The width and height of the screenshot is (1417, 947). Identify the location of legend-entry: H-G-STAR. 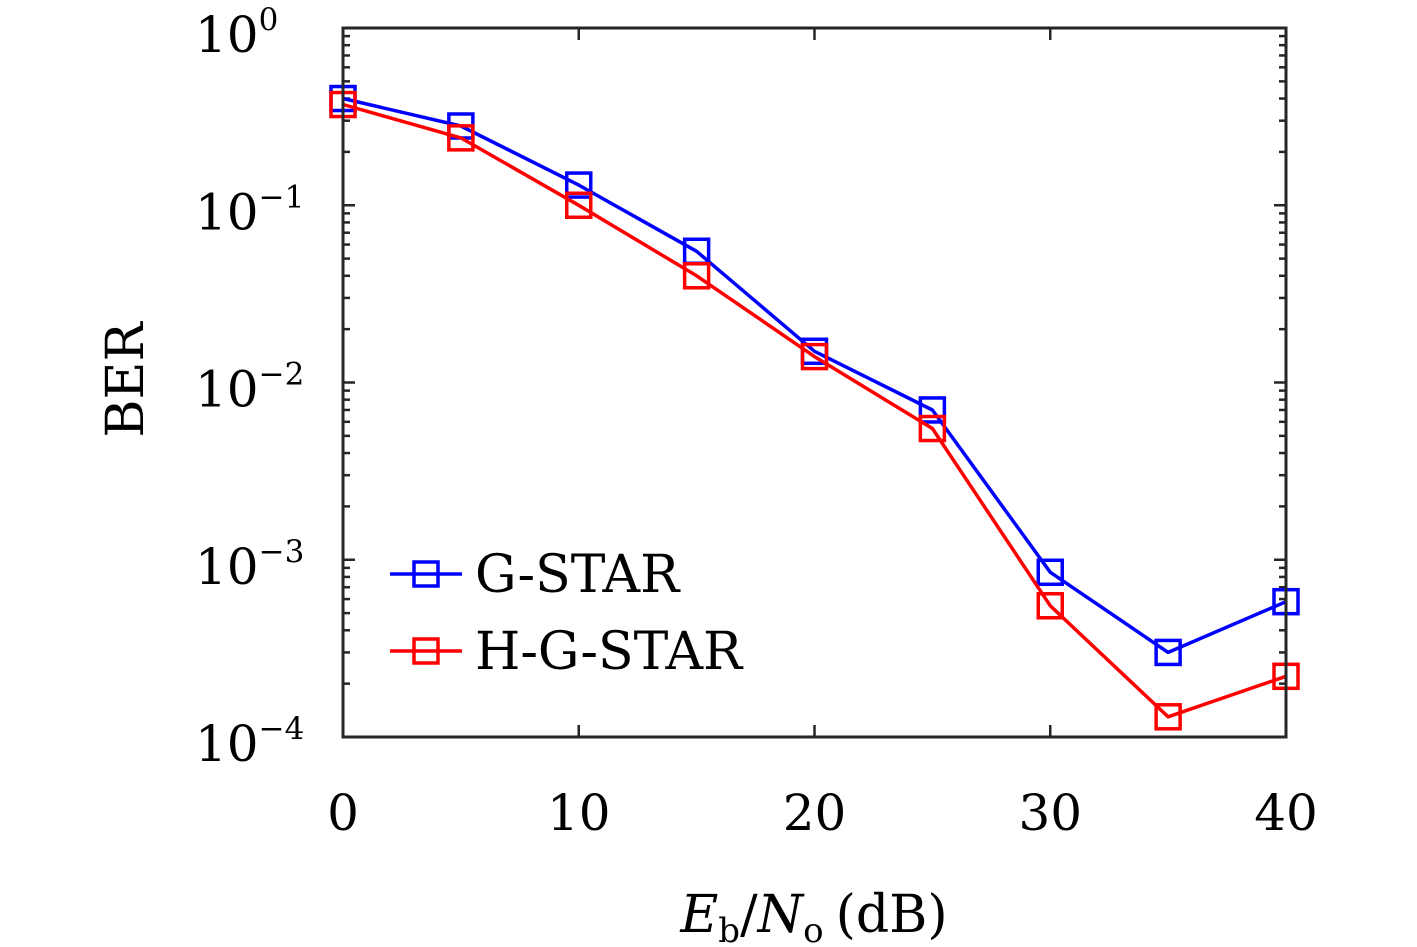
(567, 652).